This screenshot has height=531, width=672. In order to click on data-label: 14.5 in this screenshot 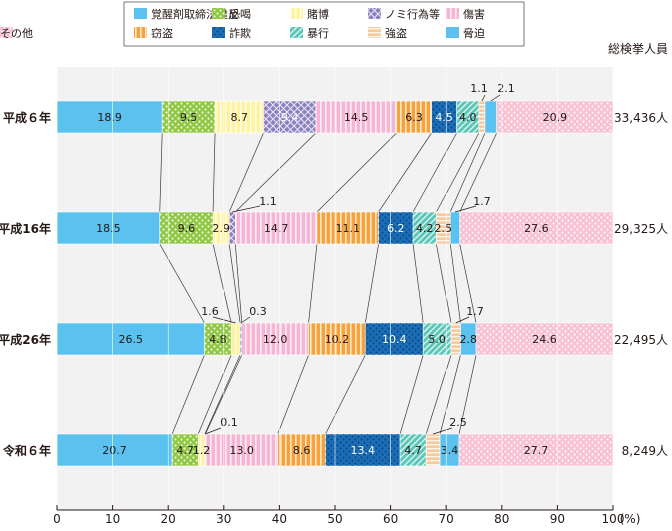, I will do `click(356, 117)`.